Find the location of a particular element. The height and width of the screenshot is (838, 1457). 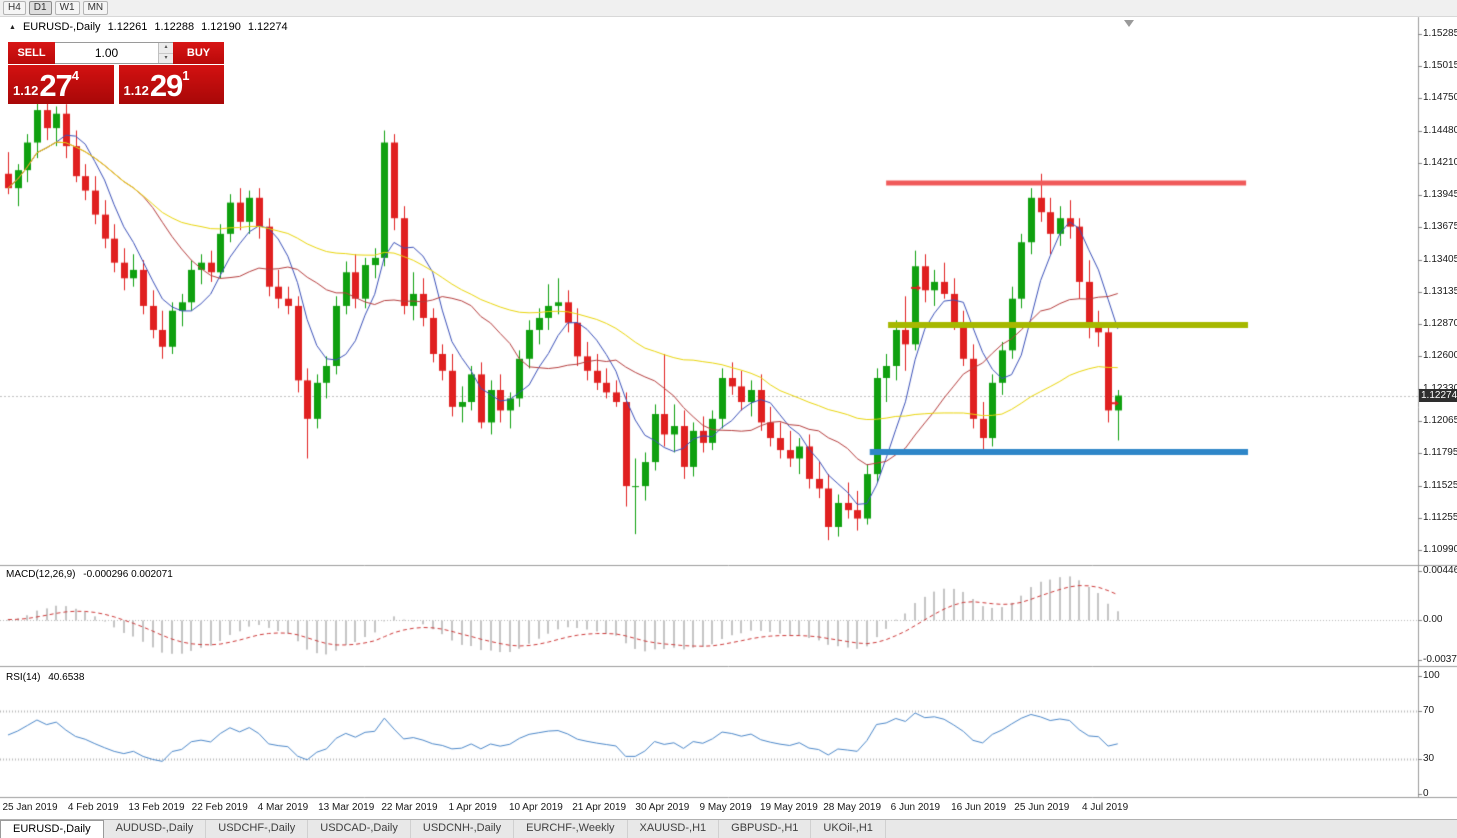

tab-gbpusd-h1: GBPUSD-,H1 is located at coordinates (765, 829).